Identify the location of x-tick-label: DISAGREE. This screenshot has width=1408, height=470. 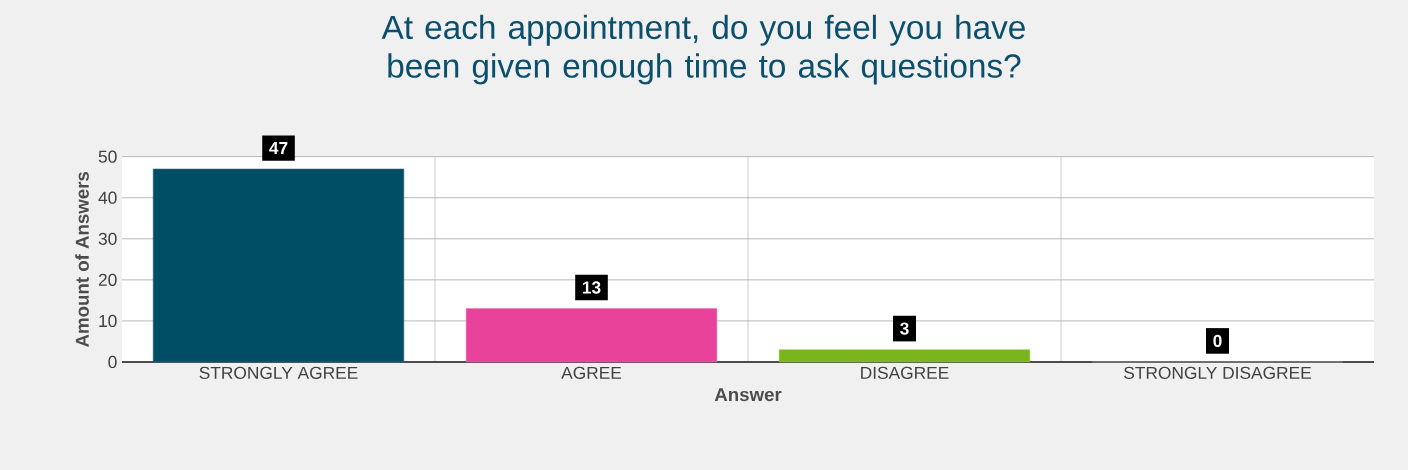
(905, 372).